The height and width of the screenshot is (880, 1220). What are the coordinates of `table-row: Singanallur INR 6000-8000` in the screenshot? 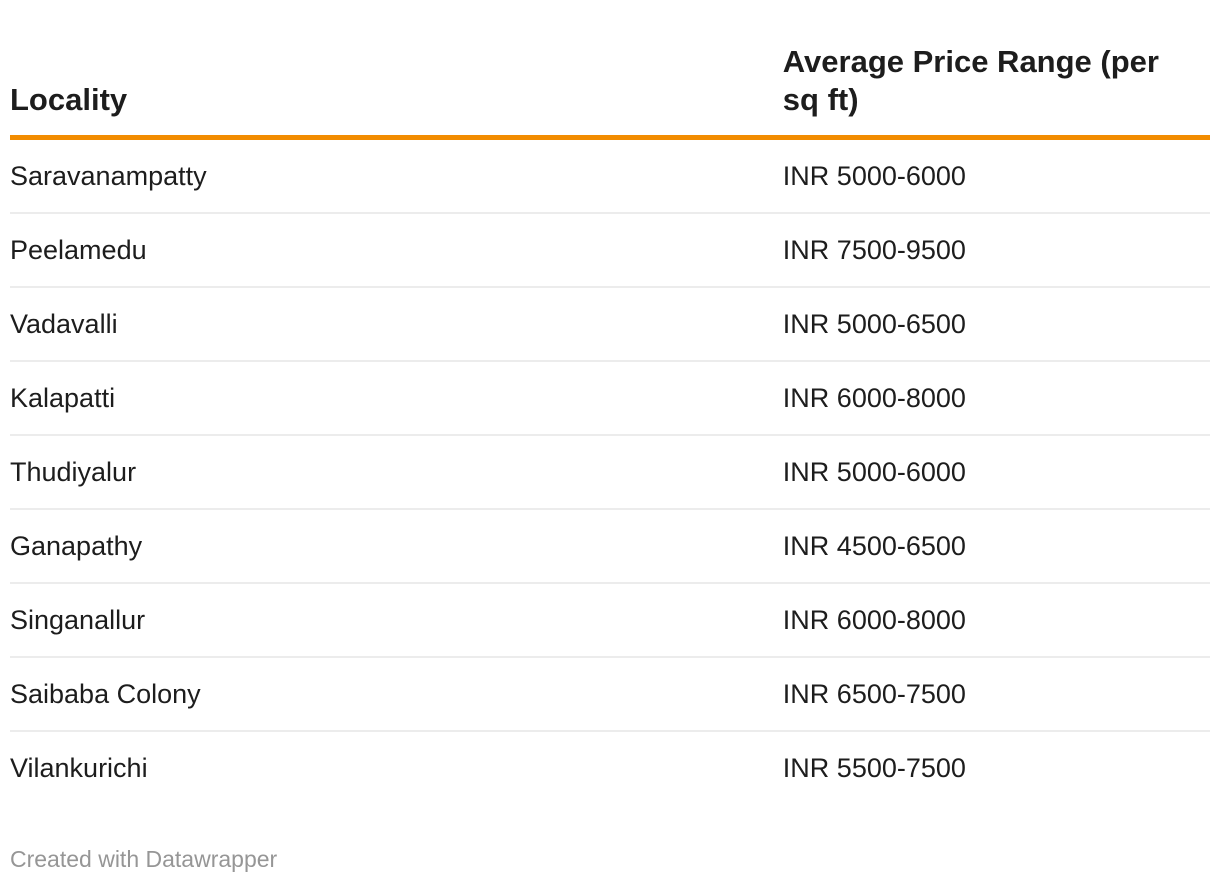 It's located at (610, 620).